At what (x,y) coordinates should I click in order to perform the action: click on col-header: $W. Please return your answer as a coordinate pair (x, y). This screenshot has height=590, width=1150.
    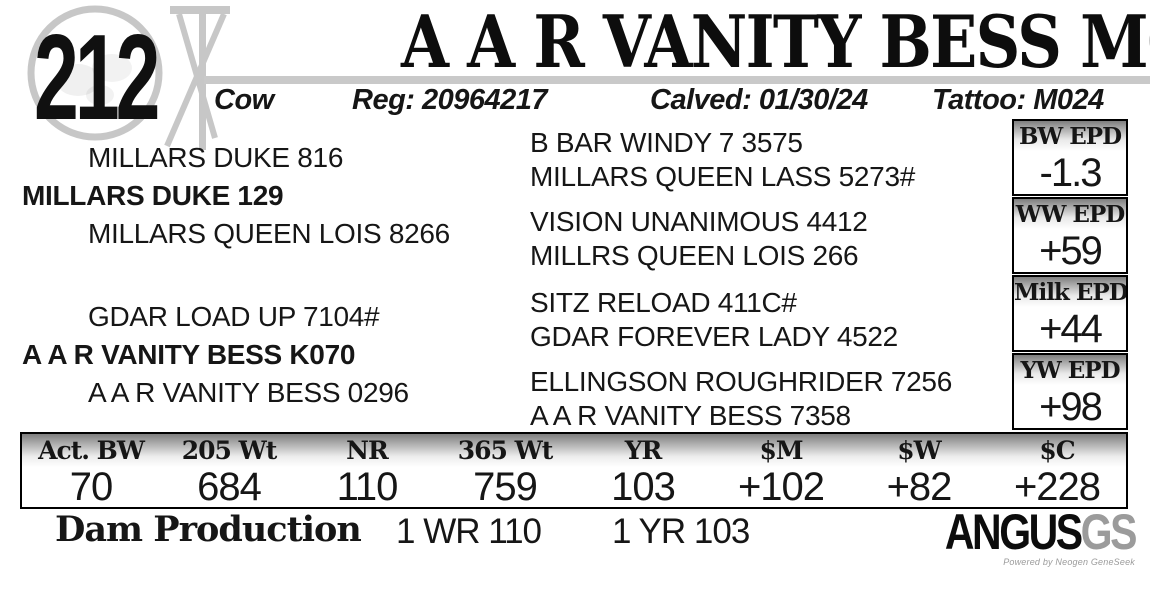
    Looking at the image, I should click on (919, 450).